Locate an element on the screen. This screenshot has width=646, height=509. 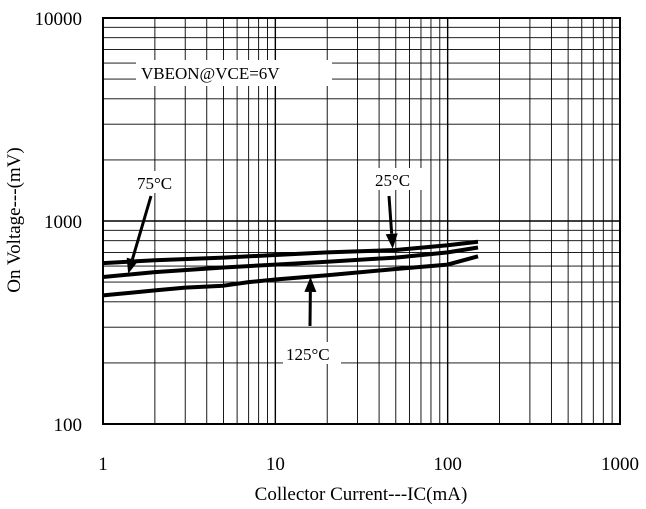
y-tick-label: 100 is located at coordinates (68, 425).